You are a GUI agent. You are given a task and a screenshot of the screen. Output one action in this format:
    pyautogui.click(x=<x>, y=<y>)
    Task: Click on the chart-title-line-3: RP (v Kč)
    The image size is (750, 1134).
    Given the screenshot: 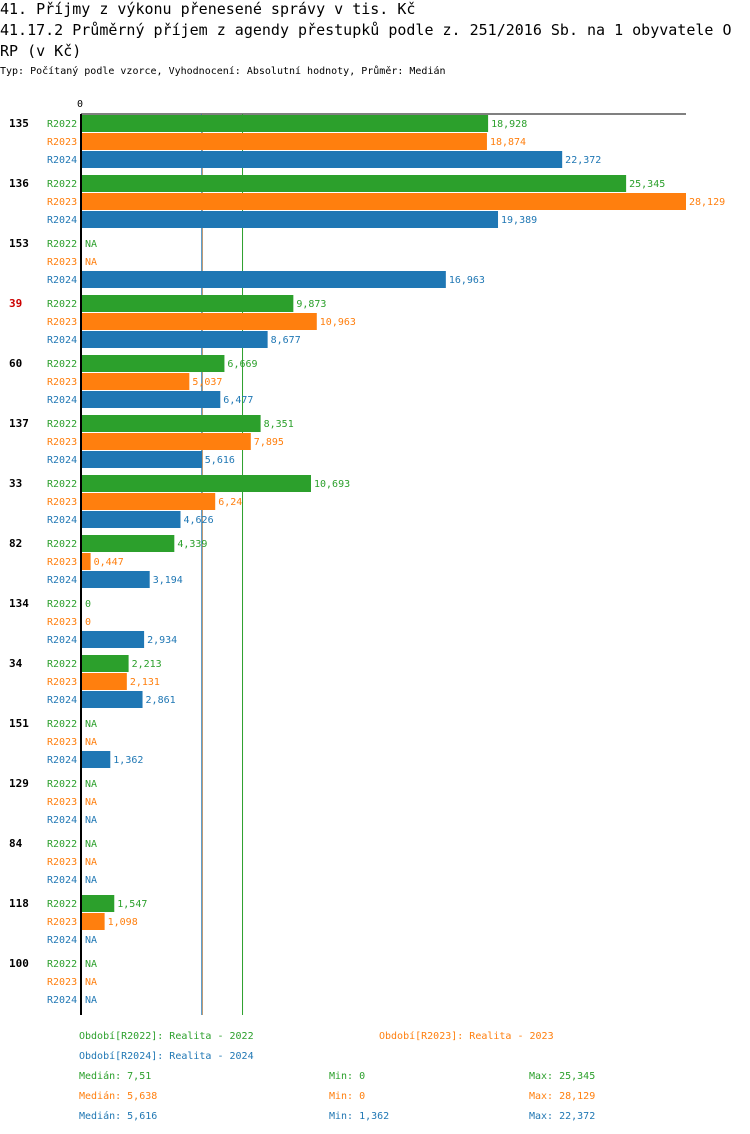 What is the action you would take?
    pyautogui.click(x=41, y=51)
    